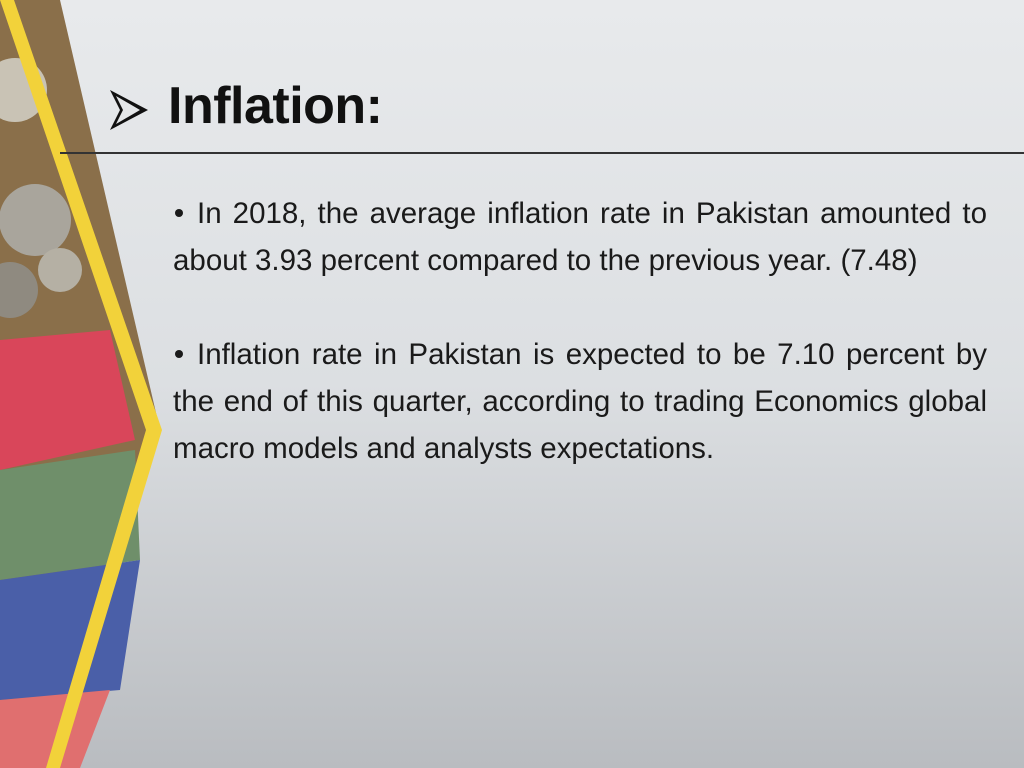 The width and height of the screenshot is (1024, 768). I want to click on slide-title: Inflation:, so click(275, 106).